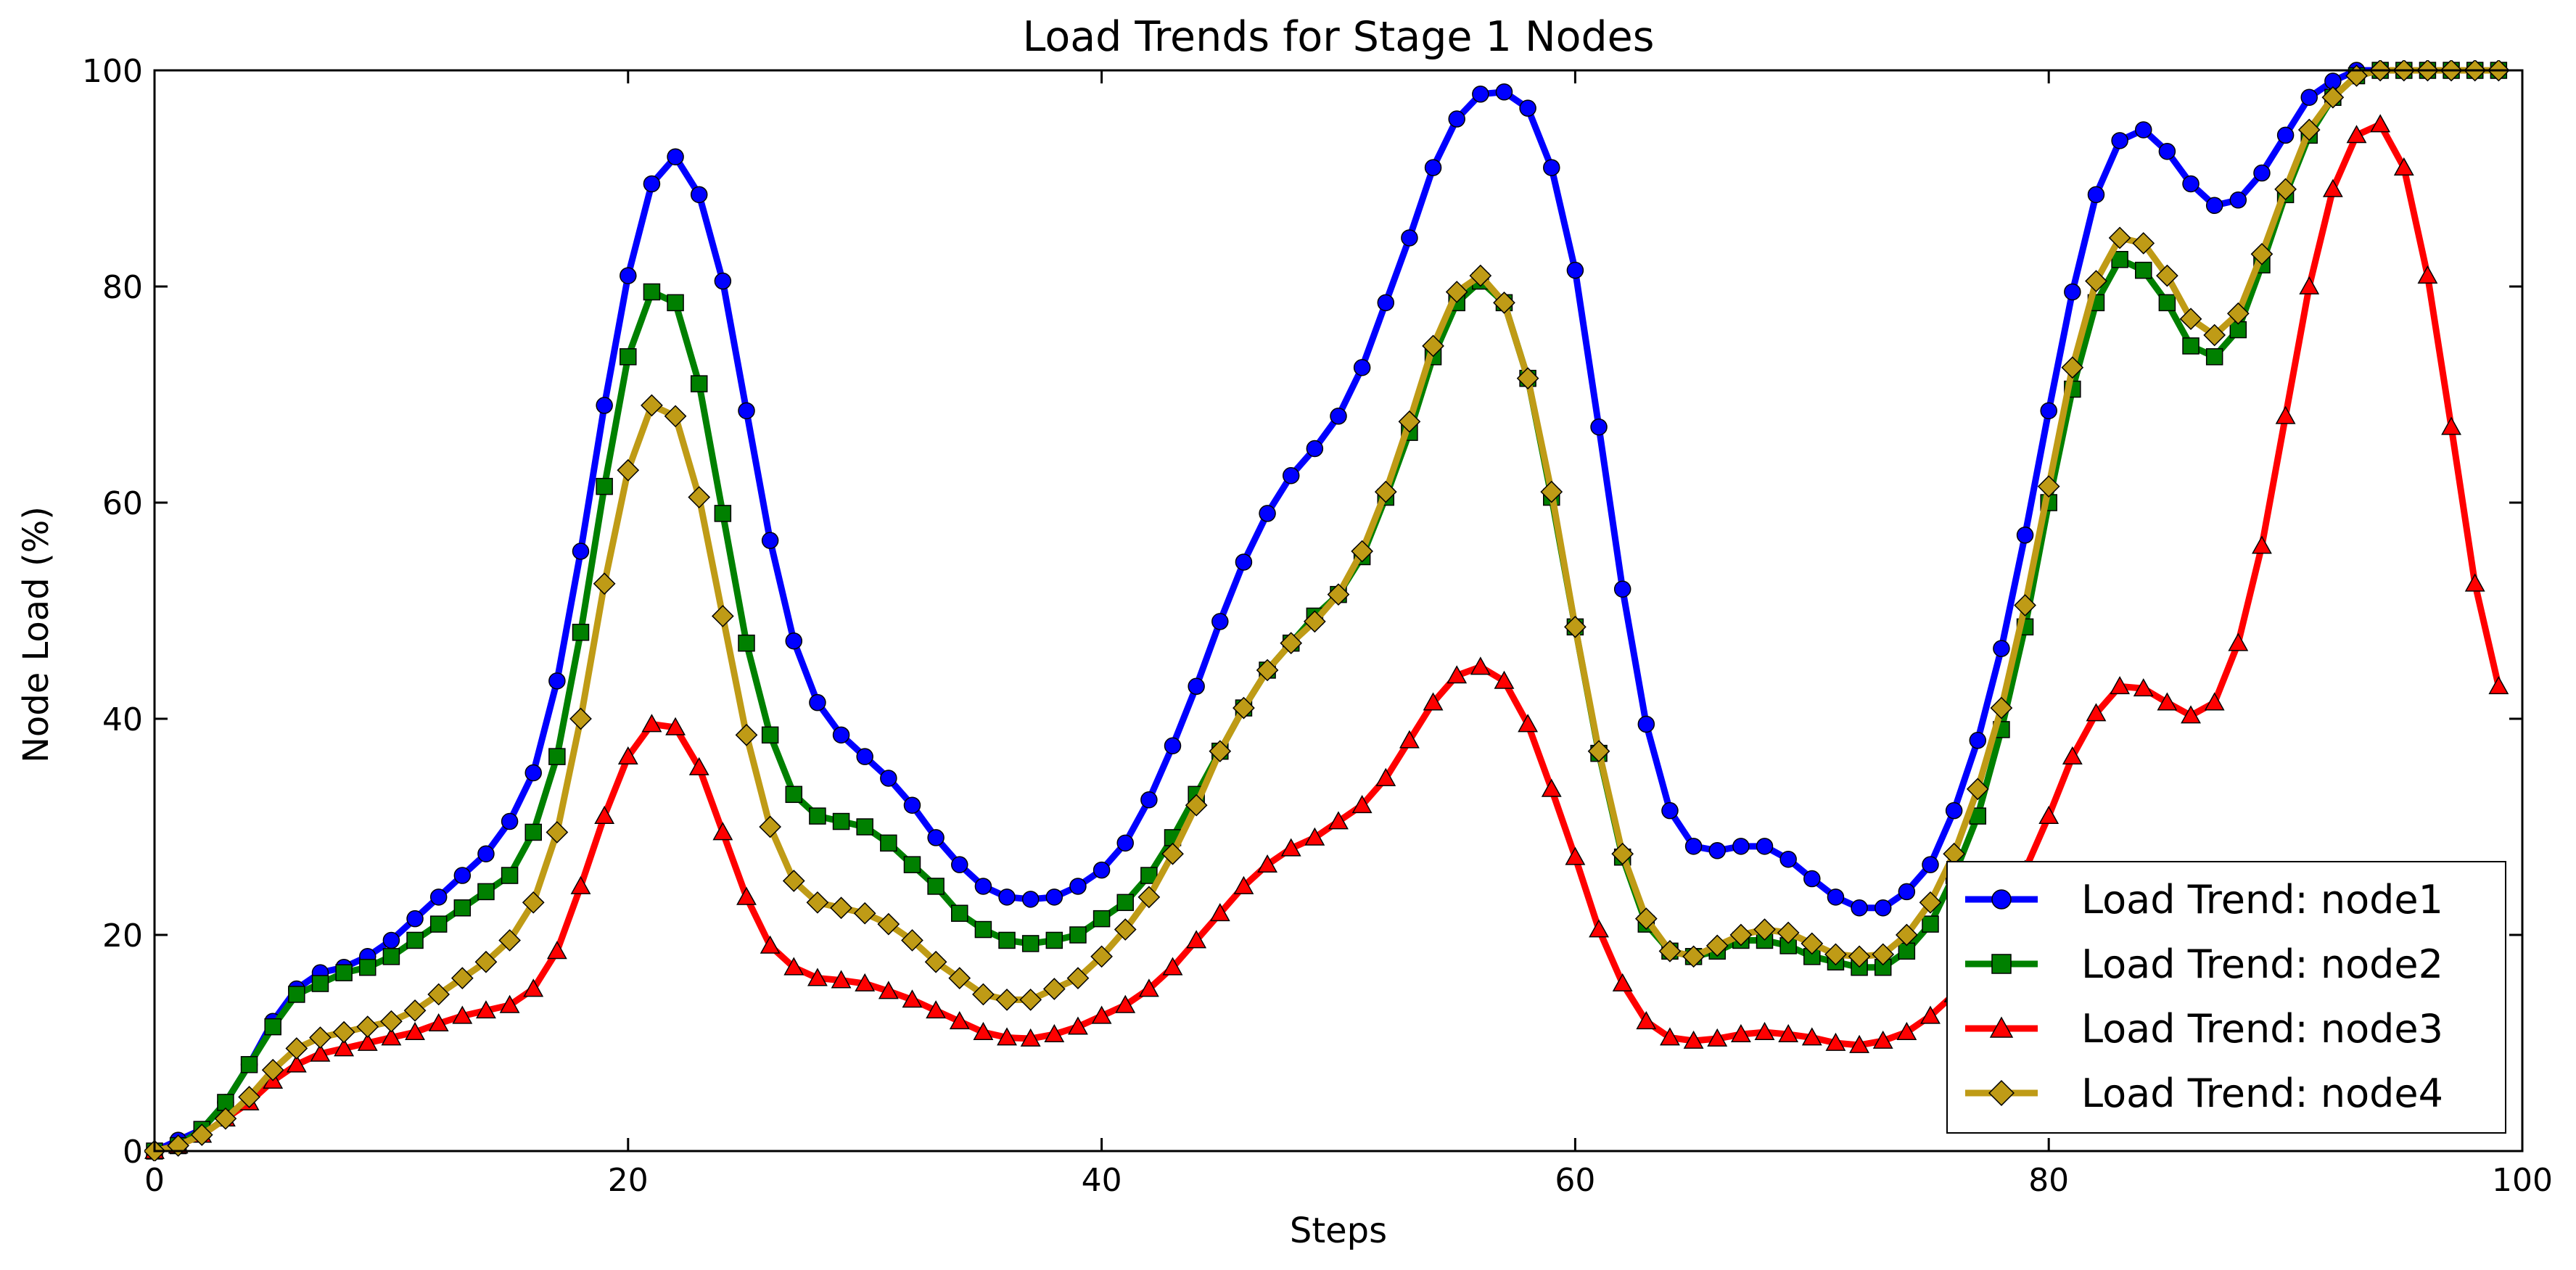 Image resolution: width=2576 pixels, height=1270 pixels. Describe the element at coordinates (36, 634) in the screenshot. I see `y-axis-label: Node Load (%)` at that location.